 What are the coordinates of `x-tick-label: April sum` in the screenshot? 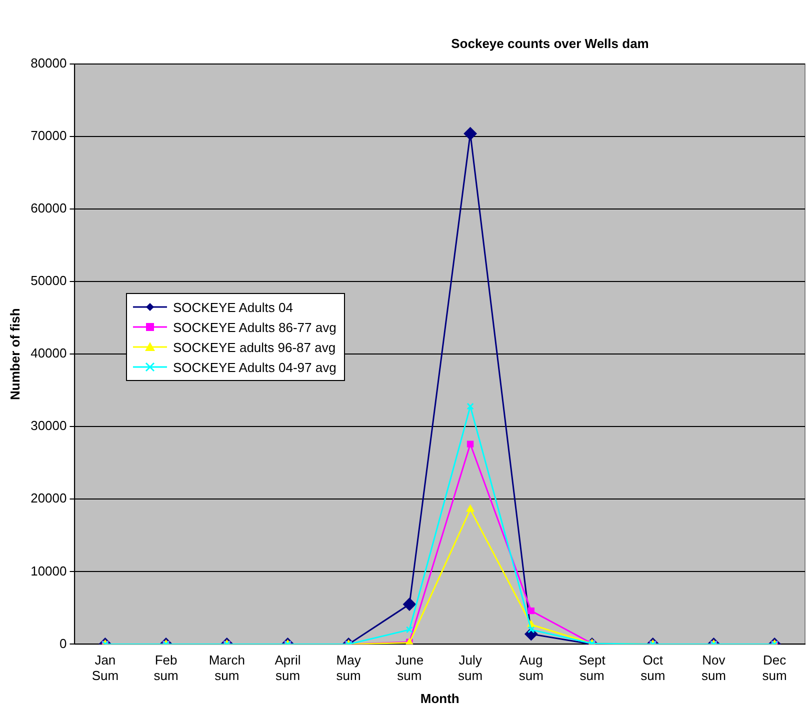 It's located at (287, 668).